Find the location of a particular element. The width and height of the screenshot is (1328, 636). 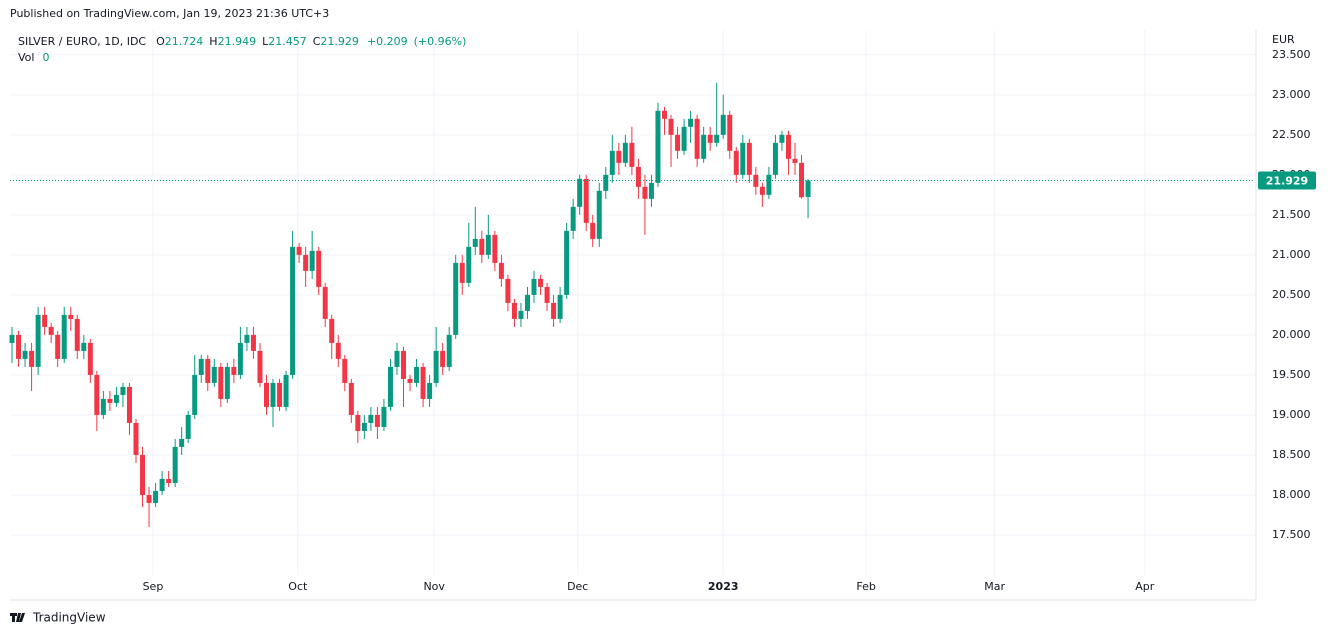

logo-text: TradingView is located at coordinates (69, 618).